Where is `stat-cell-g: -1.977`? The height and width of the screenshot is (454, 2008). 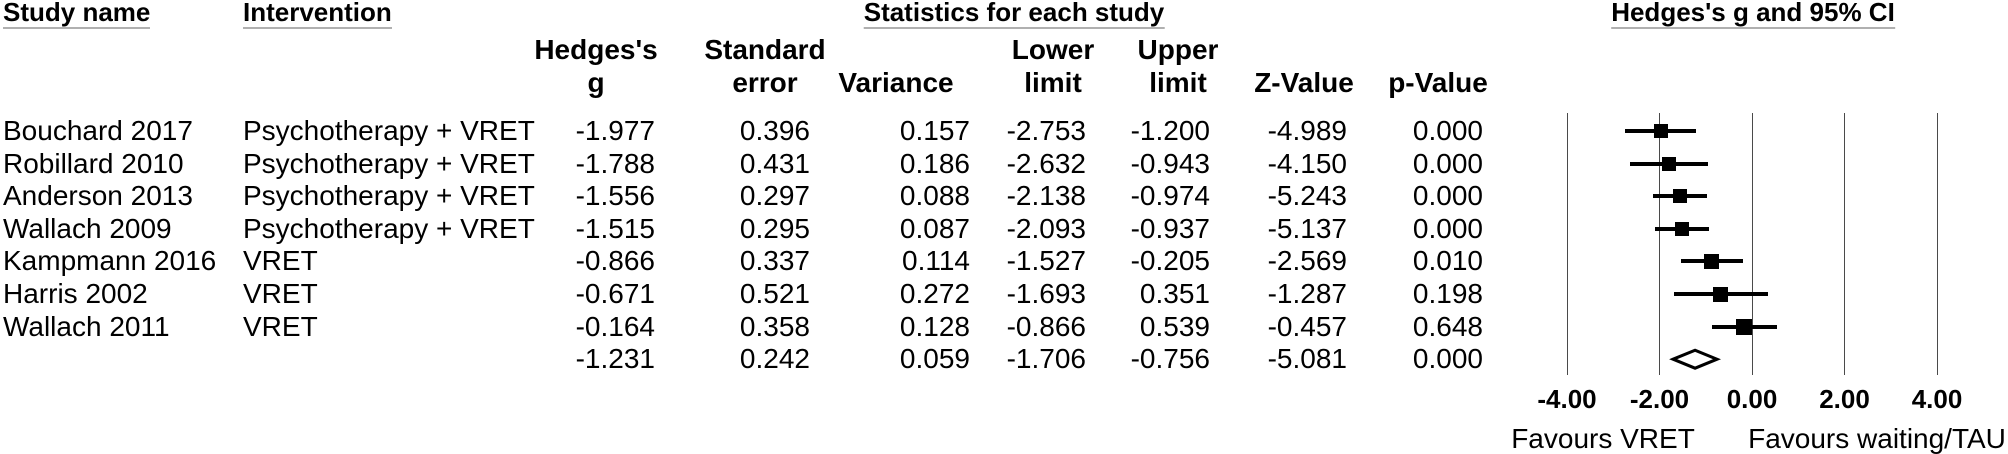
stat-cell-g: -1.977 is located at coordinates (615, 130).